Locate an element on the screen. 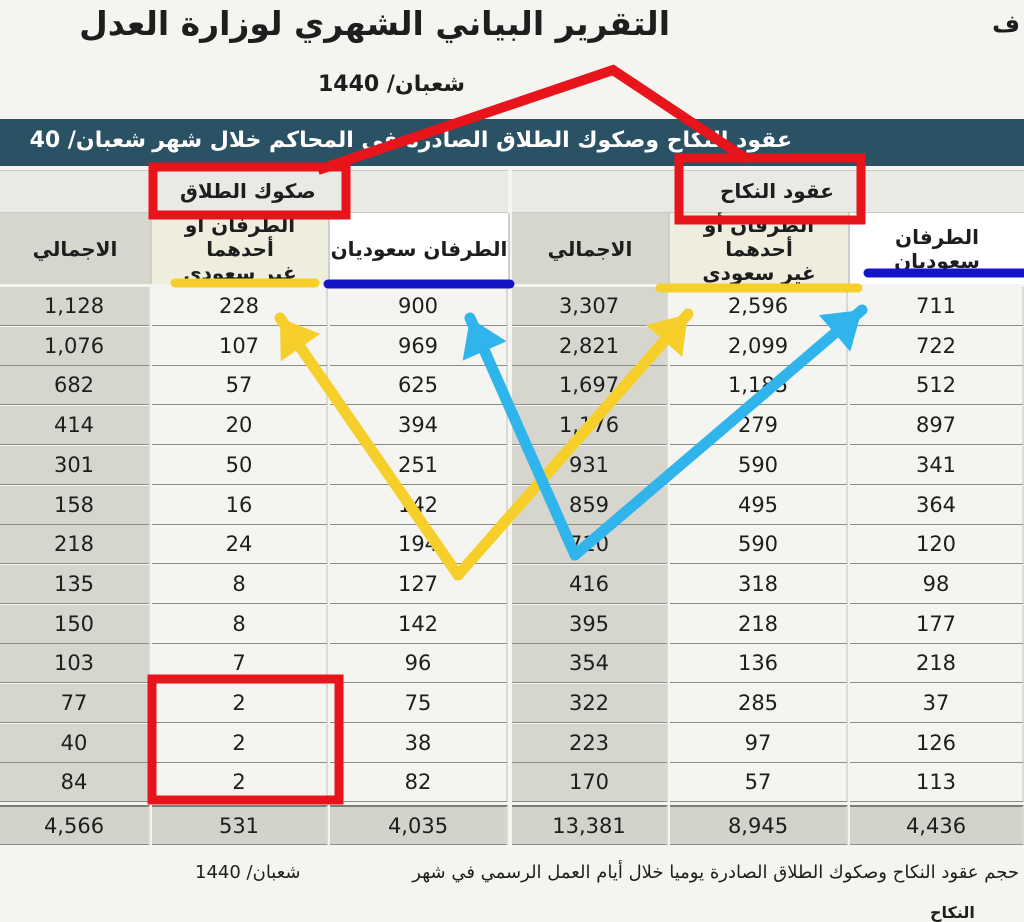 The width and height of the screenshot is (1024, 922). table-cell: 135 is located at coordinates (75, 584).